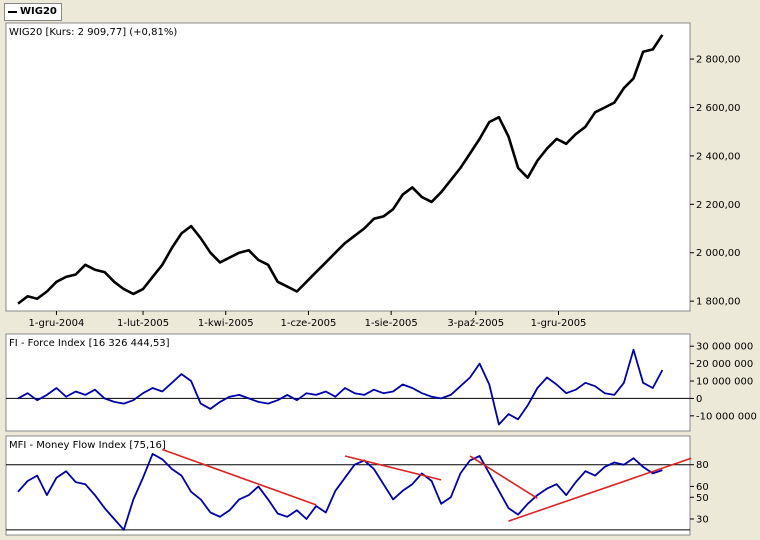 The height and width of the screenshot is (540, 760). What do you see at coordinates (718, 302) in the screenshot?
I see `price-y-tick-label: 1 800,00` at bounding box center [718, 302].